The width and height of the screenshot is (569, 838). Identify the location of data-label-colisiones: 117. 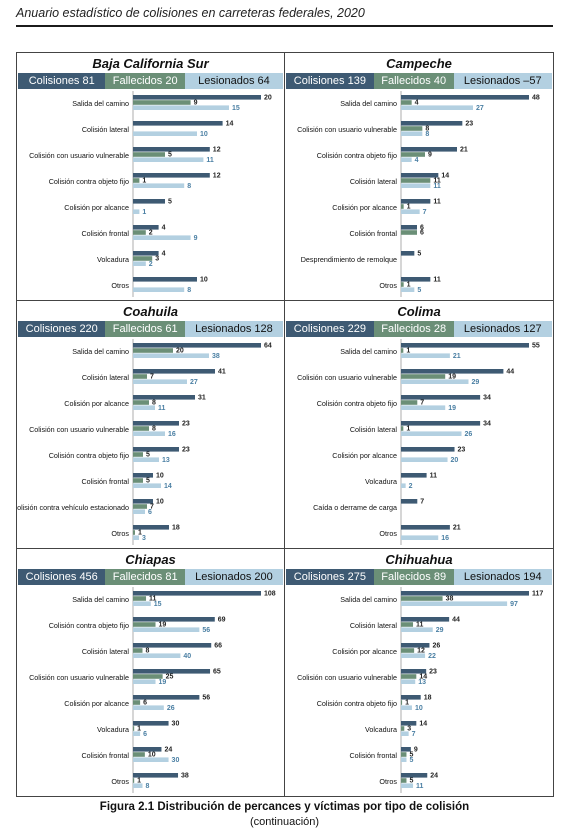
(537, 593).